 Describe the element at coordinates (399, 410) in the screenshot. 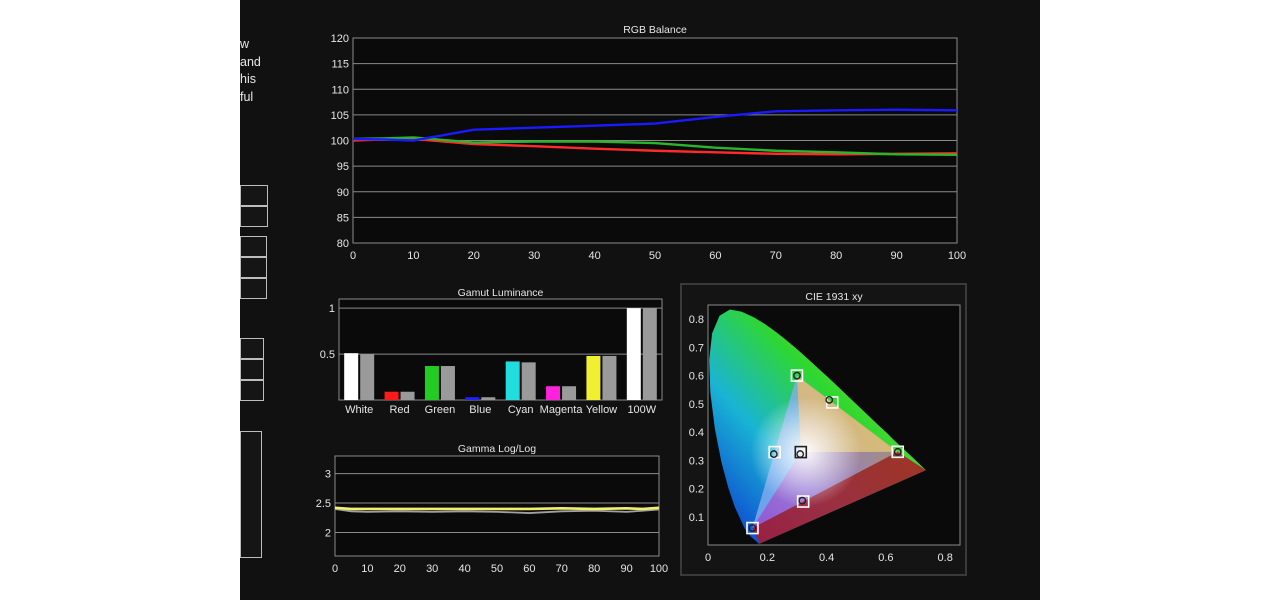

I see `x-category-label: Red` at that location.